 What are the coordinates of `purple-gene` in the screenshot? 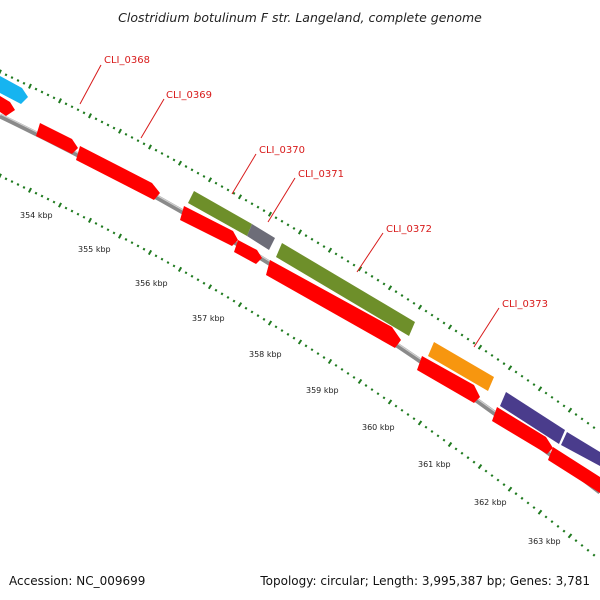 It's located at (580, 449).